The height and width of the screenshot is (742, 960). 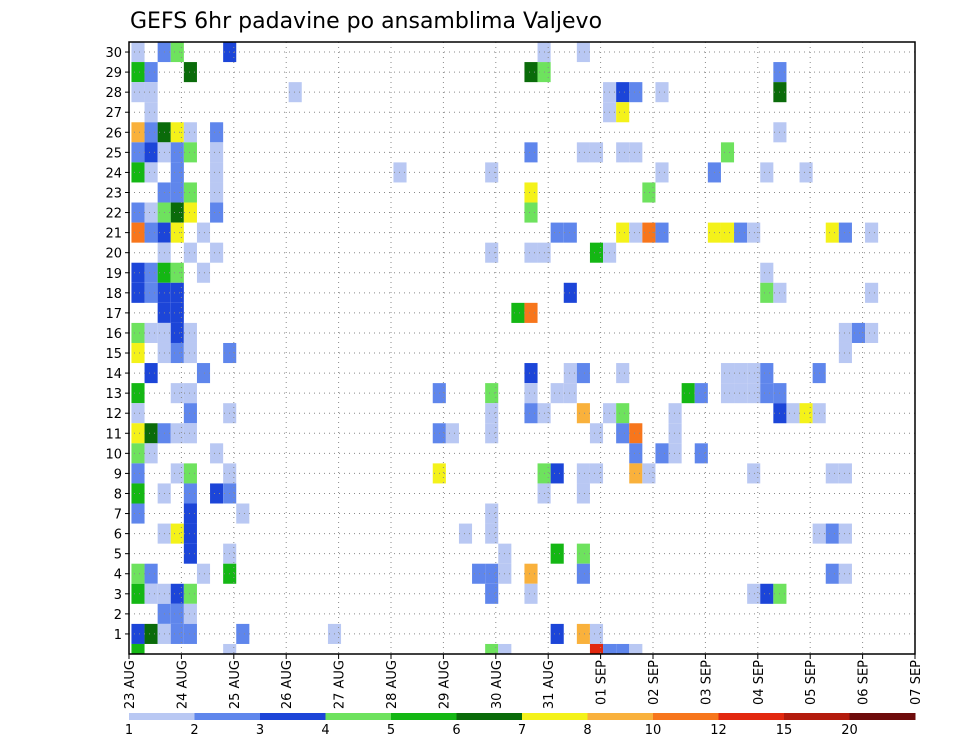 What do you see at coordinates (118, 635) in the screenshot?
I see `y-tick-label: 1` at bounding box center [118, 635].